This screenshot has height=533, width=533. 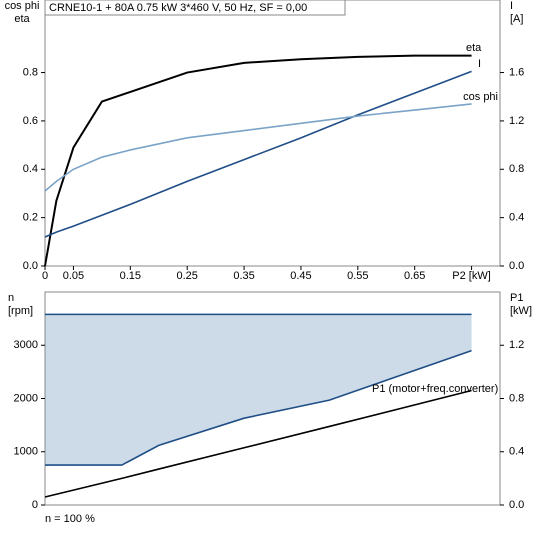 I want to click on y-tick-label: 3000, so click(x=26, y=345).